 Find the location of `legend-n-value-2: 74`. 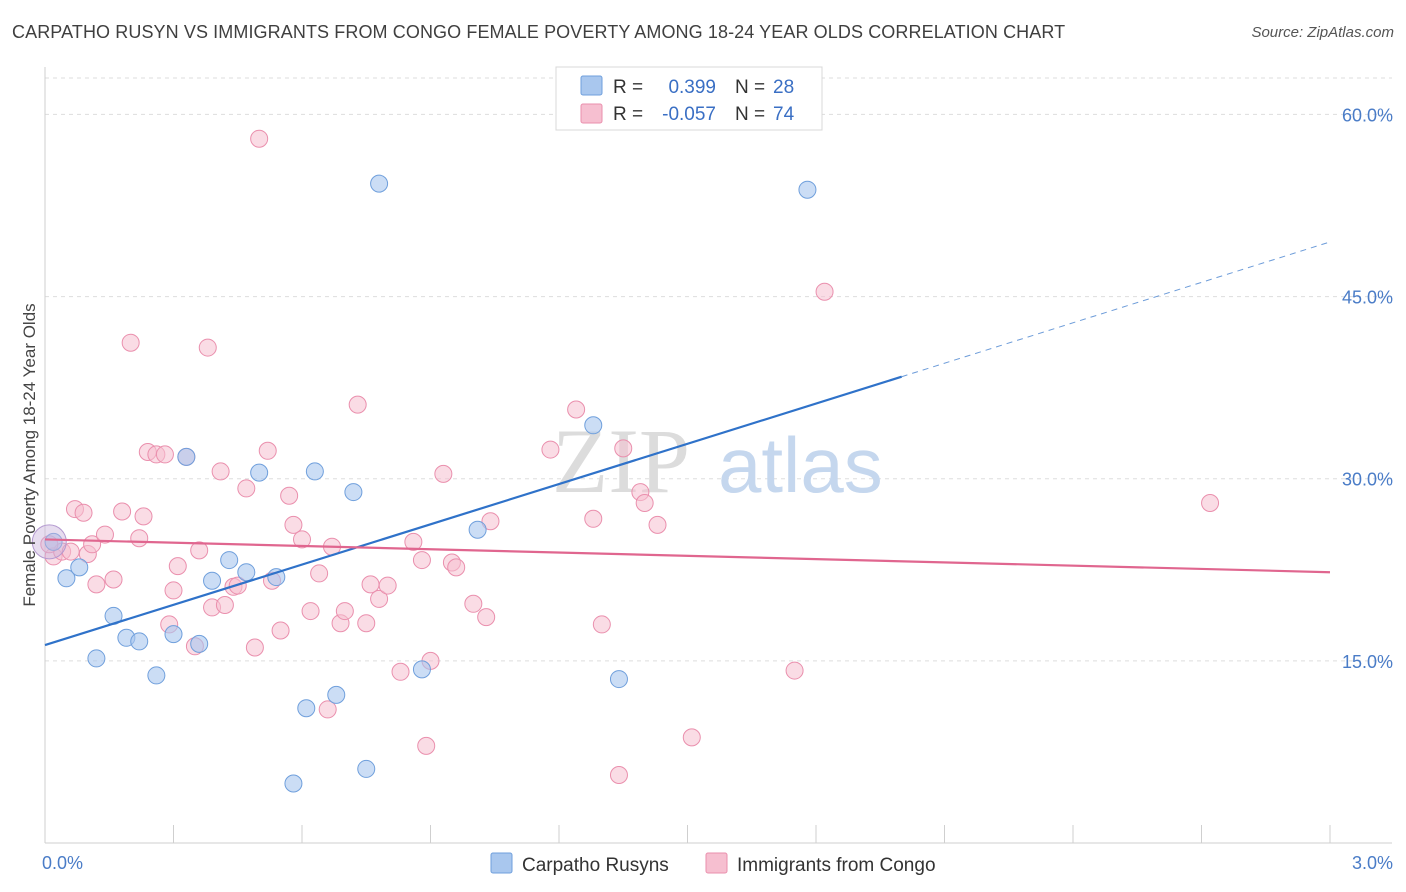

legend-n-value-2: 74 is located at coordinates (784, 114).